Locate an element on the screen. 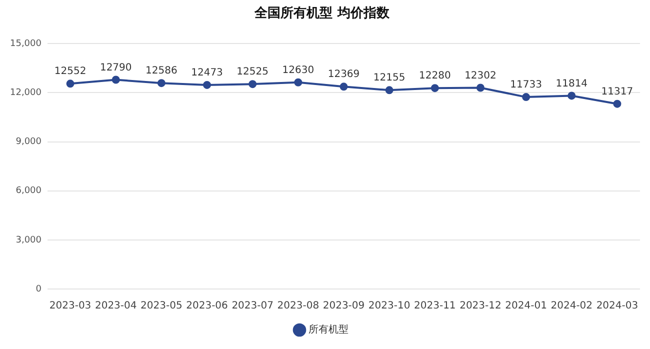 The image size is (650, 349). x-tick-label: 2023-08 is located at coordinates (298, 306).